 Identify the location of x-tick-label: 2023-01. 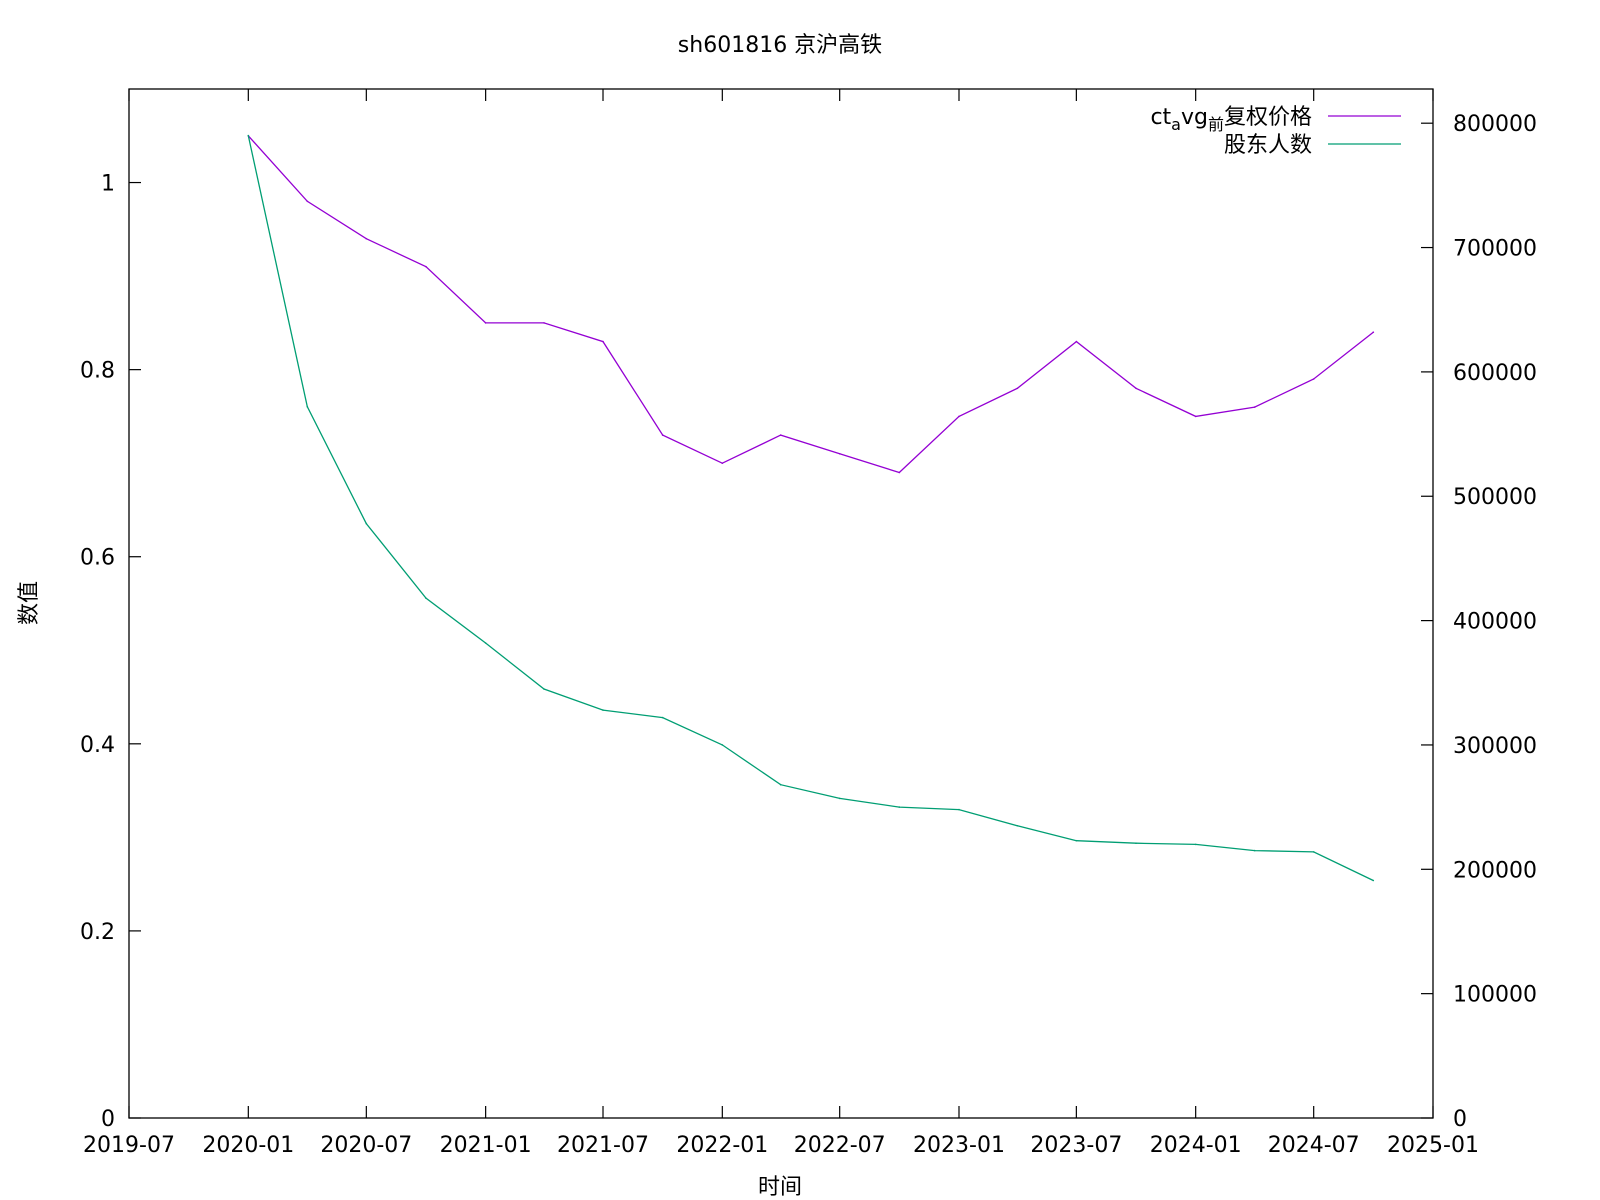
(959, 1145).